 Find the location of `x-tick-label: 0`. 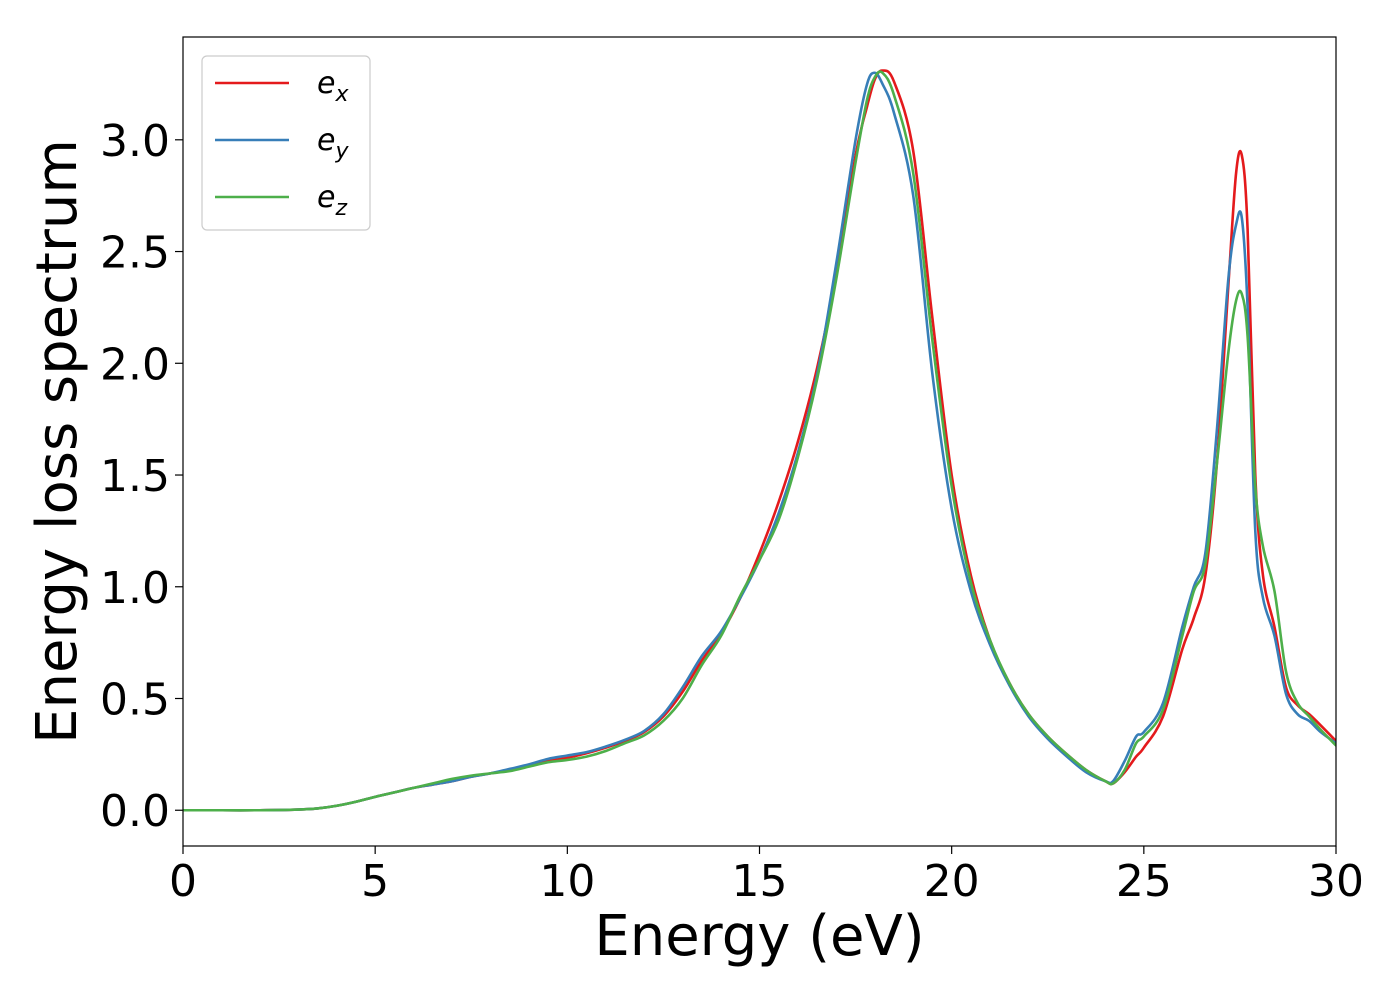

x-tick-label: 0 is located at coordinates (183, 881).